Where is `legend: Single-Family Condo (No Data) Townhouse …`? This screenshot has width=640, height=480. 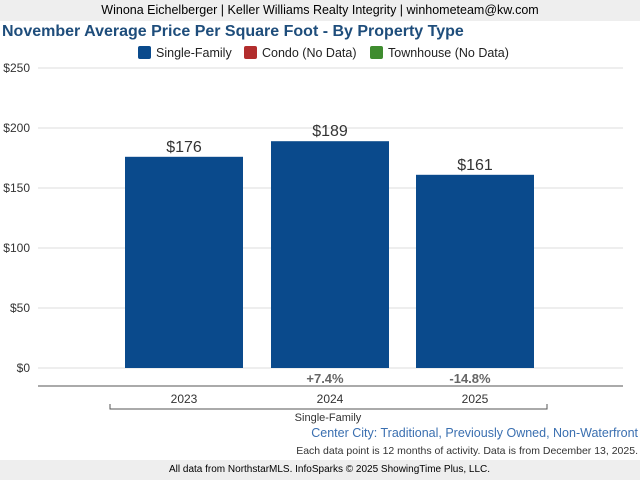 legend: Single-Family Condo (No Data) Townhouse … is located at coordinates (320, 54).